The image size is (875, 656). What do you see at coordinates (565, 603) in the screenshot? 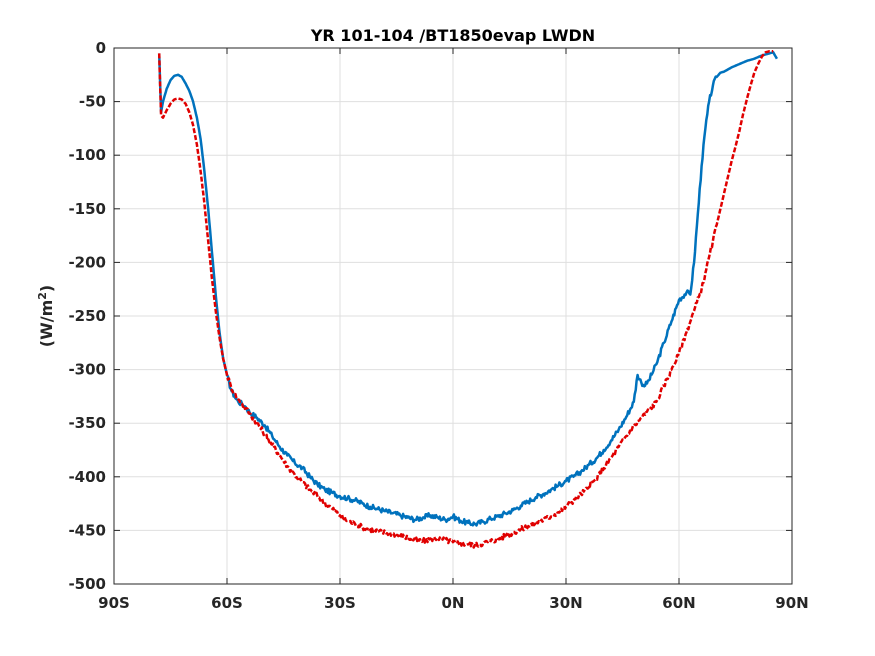
I see `x-tick-label: 30N` at bounding box center [565, 603].